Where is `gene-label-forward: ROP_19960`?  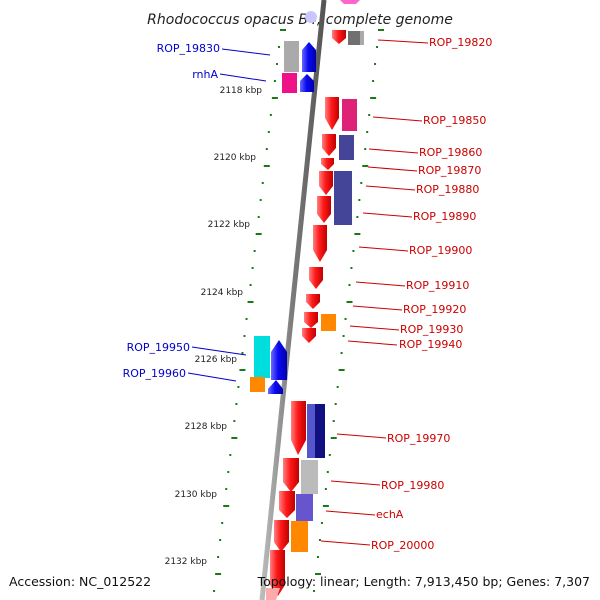 gene-label-forward: ROP_19960 is located at coordinates (154, 373).